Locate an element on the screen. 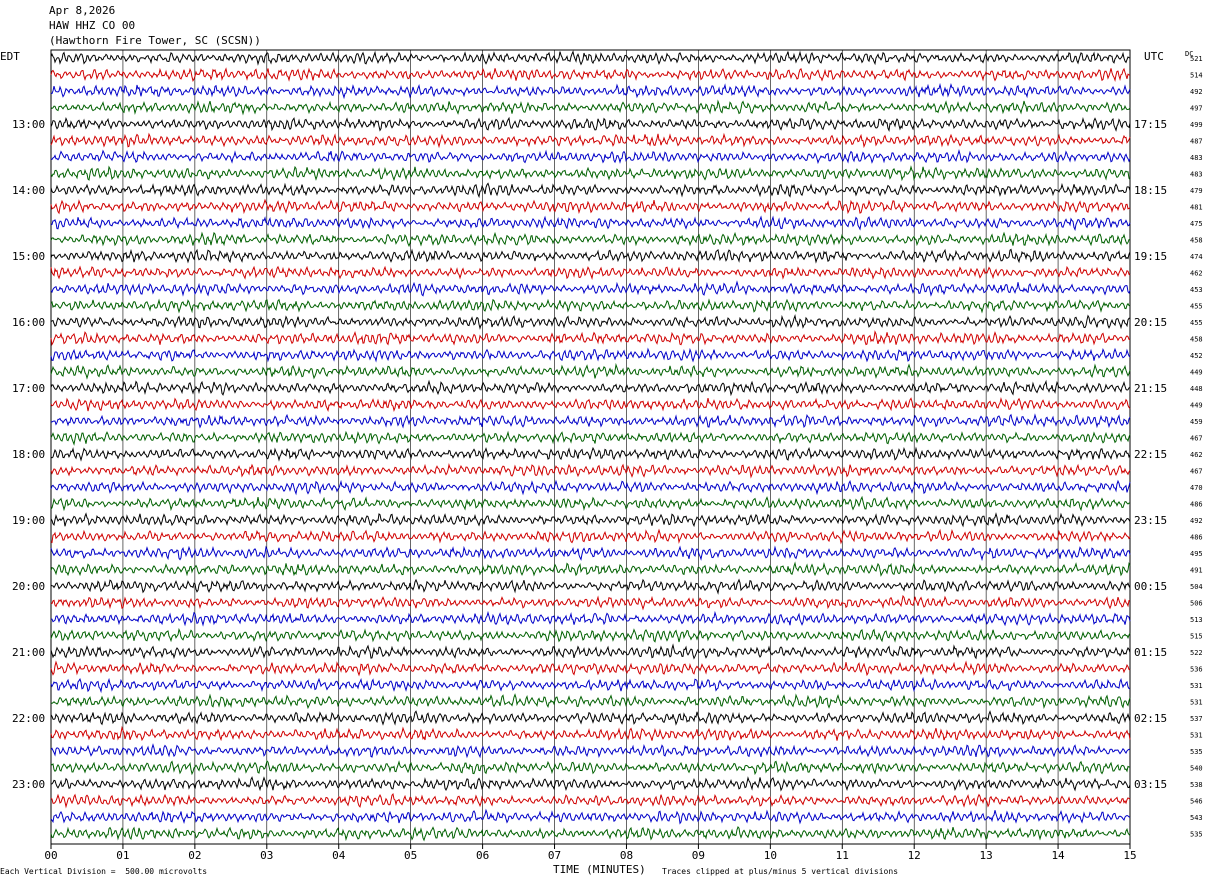  x-tick-label: 10 is located at coordinates (770, 855).